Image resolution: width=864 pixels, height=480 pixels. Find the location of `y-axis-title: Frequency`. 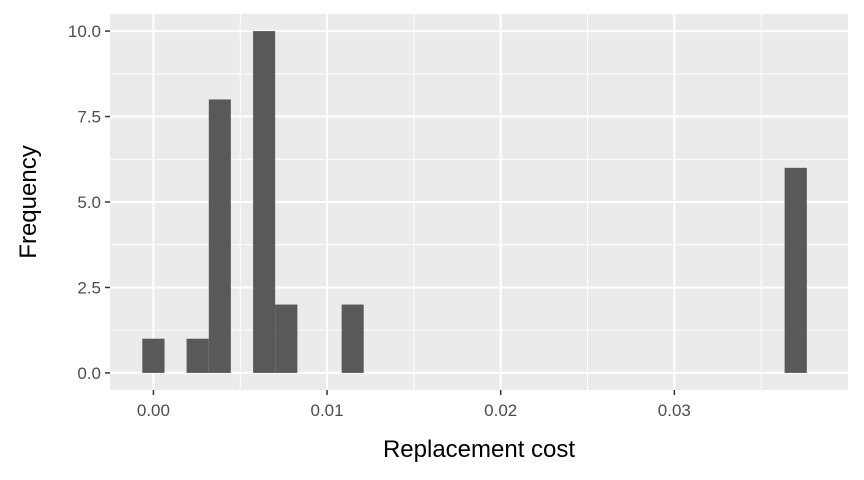

y-axis-title: Frequency is located at coordinates (28, 201).